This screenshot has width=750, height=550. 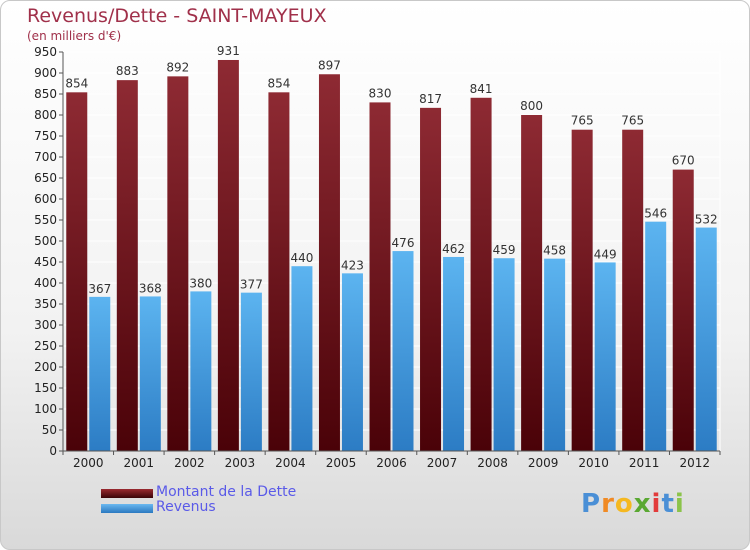 I want to click on value-label-dette-2009: 800, so click(x=531, y=106).